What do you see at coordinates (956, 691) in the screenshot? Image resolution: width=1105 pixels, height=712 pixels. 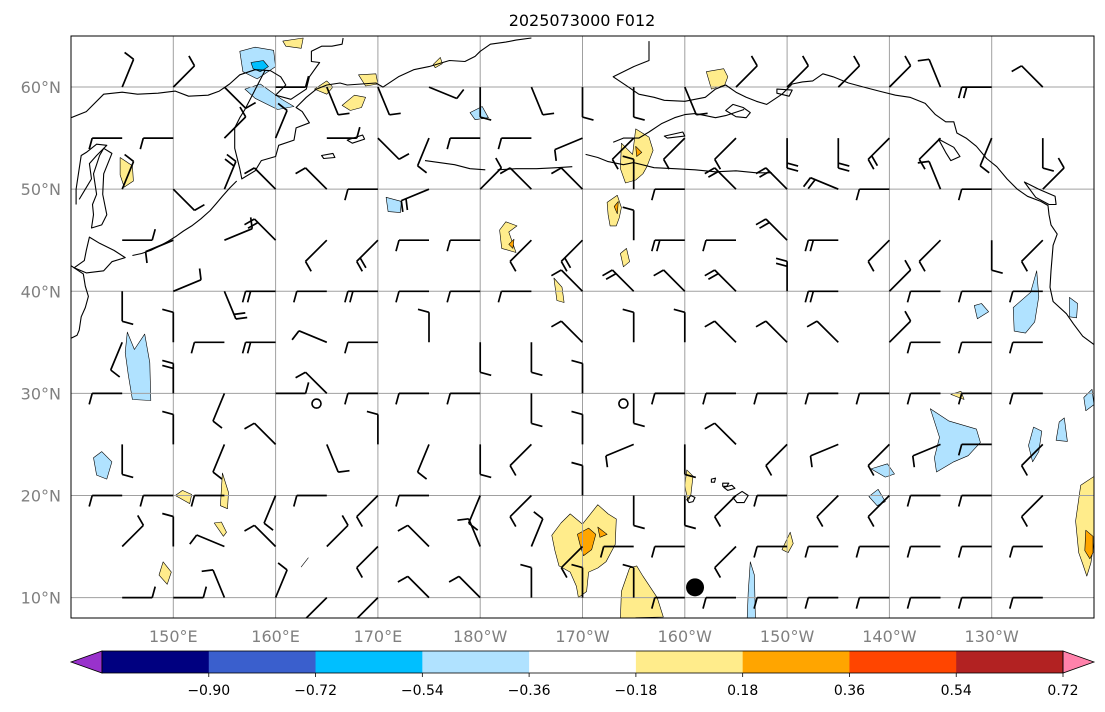 I see `colorbar-tick-label: 0.54` at bounding box center [956, 691].